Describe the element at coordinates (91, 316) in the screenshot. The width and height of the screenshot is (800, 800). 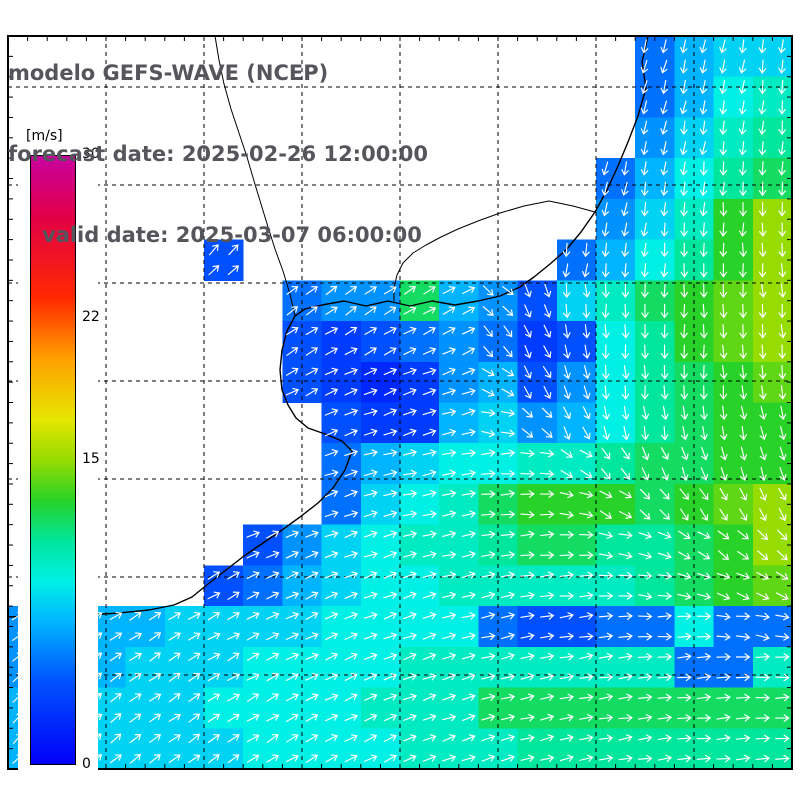
I see `colorbar-tick-label: 22` at that location.